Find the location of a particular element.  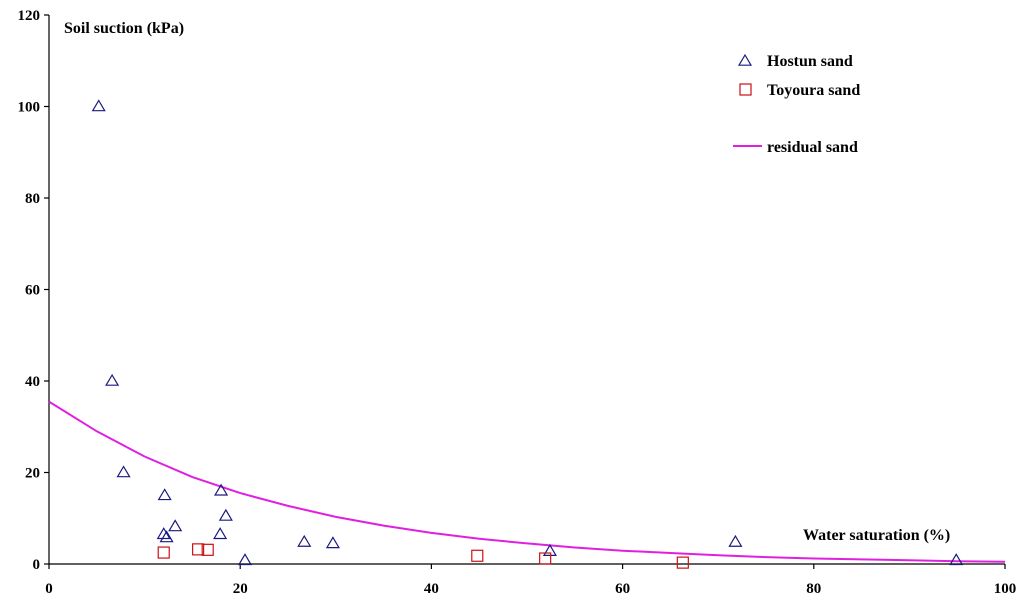

legend-triangle-marker is located at coordinates (745, 59).